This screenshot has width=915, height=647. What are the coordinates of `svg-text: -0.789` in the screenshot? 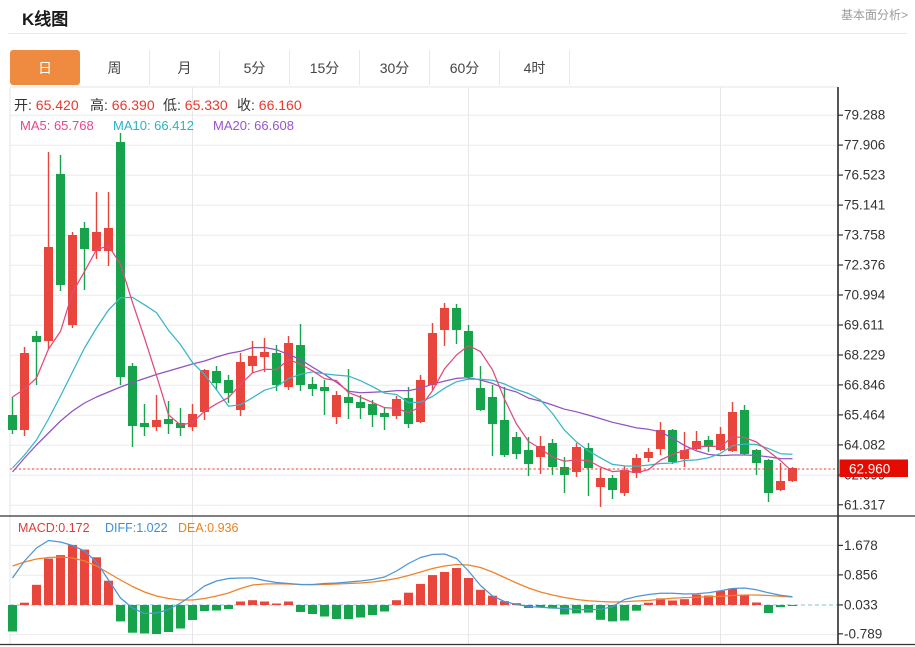 It's located at (863, 633).